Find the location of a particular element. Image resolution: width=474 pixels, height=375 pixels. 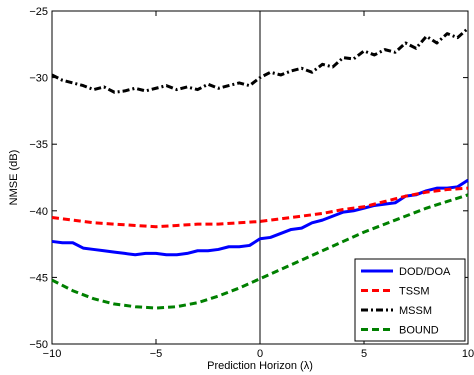

legend: DOD/DOA TSSM MSSM BOUND is located at coordinates (410, 300).